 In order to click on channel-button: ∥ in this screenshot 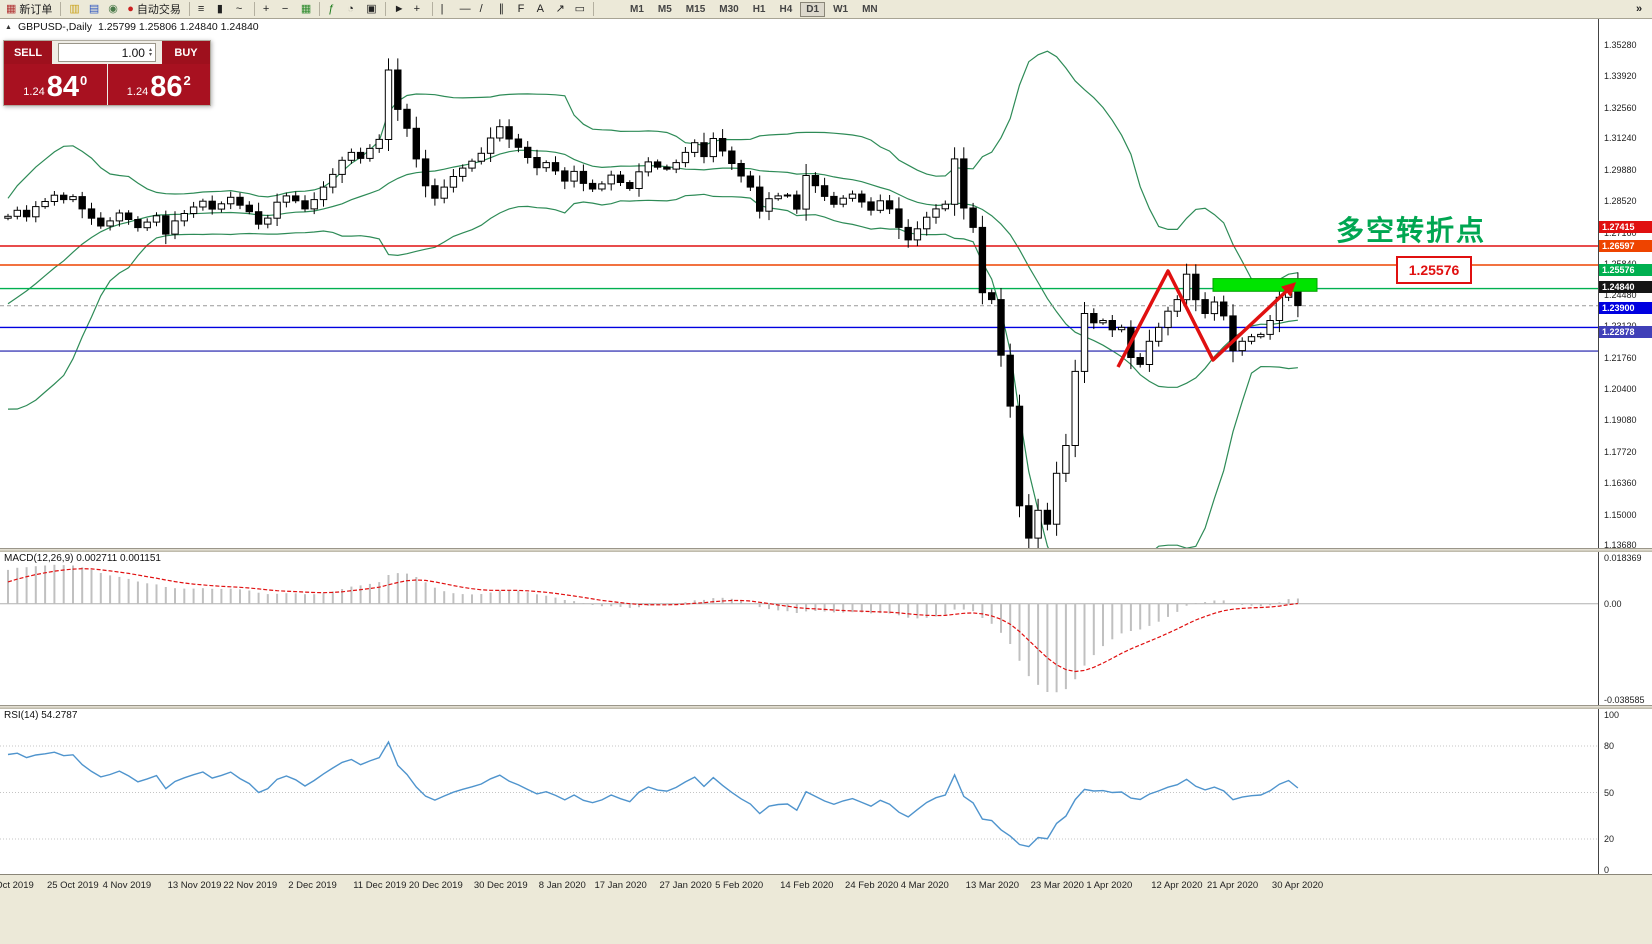, I will do `click(504, 9)`.